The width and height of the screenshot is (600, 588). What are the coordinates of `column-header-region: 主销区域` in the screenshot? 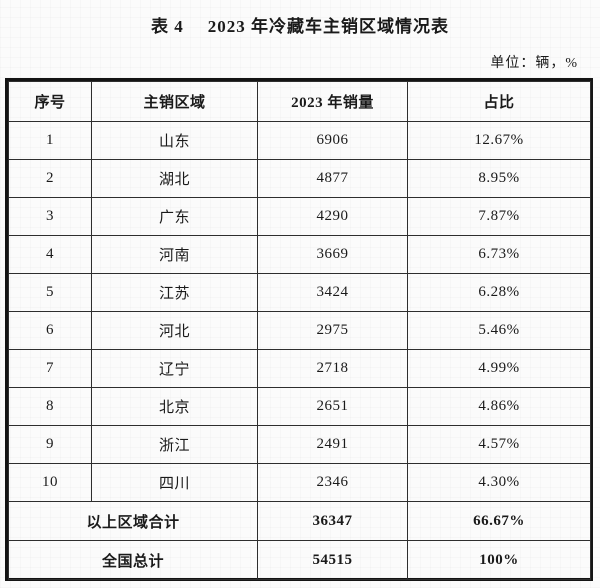 It's located at (174, 101).